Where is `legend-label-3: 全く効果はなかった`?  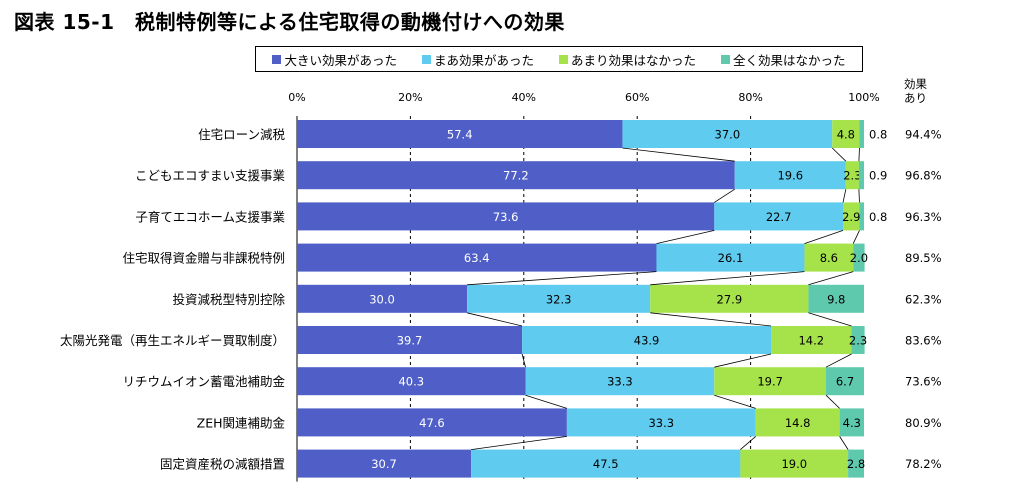
legend-label-3: 全く効果はなかった is located at coordinates (789, 60).